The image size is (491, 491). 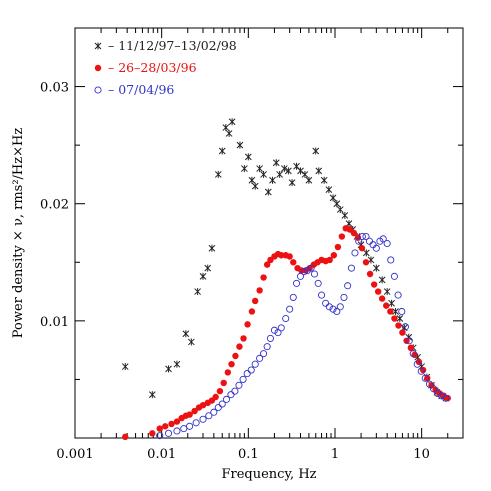 I want to click on x-tick-label: 0.001, so click(x=74, y=454).